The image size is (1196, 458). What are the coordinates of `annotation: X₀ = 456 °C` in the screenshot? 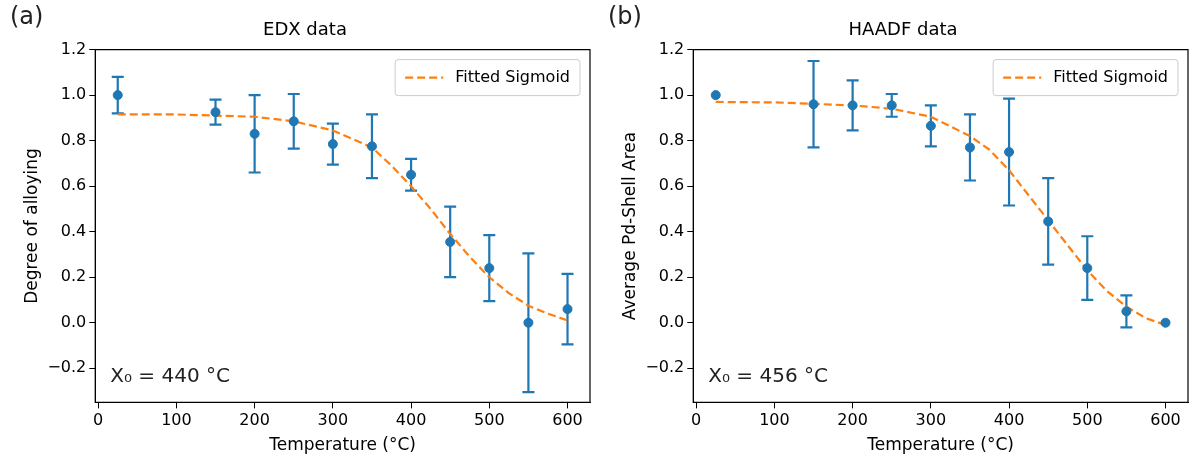 It's located at (768, 374).